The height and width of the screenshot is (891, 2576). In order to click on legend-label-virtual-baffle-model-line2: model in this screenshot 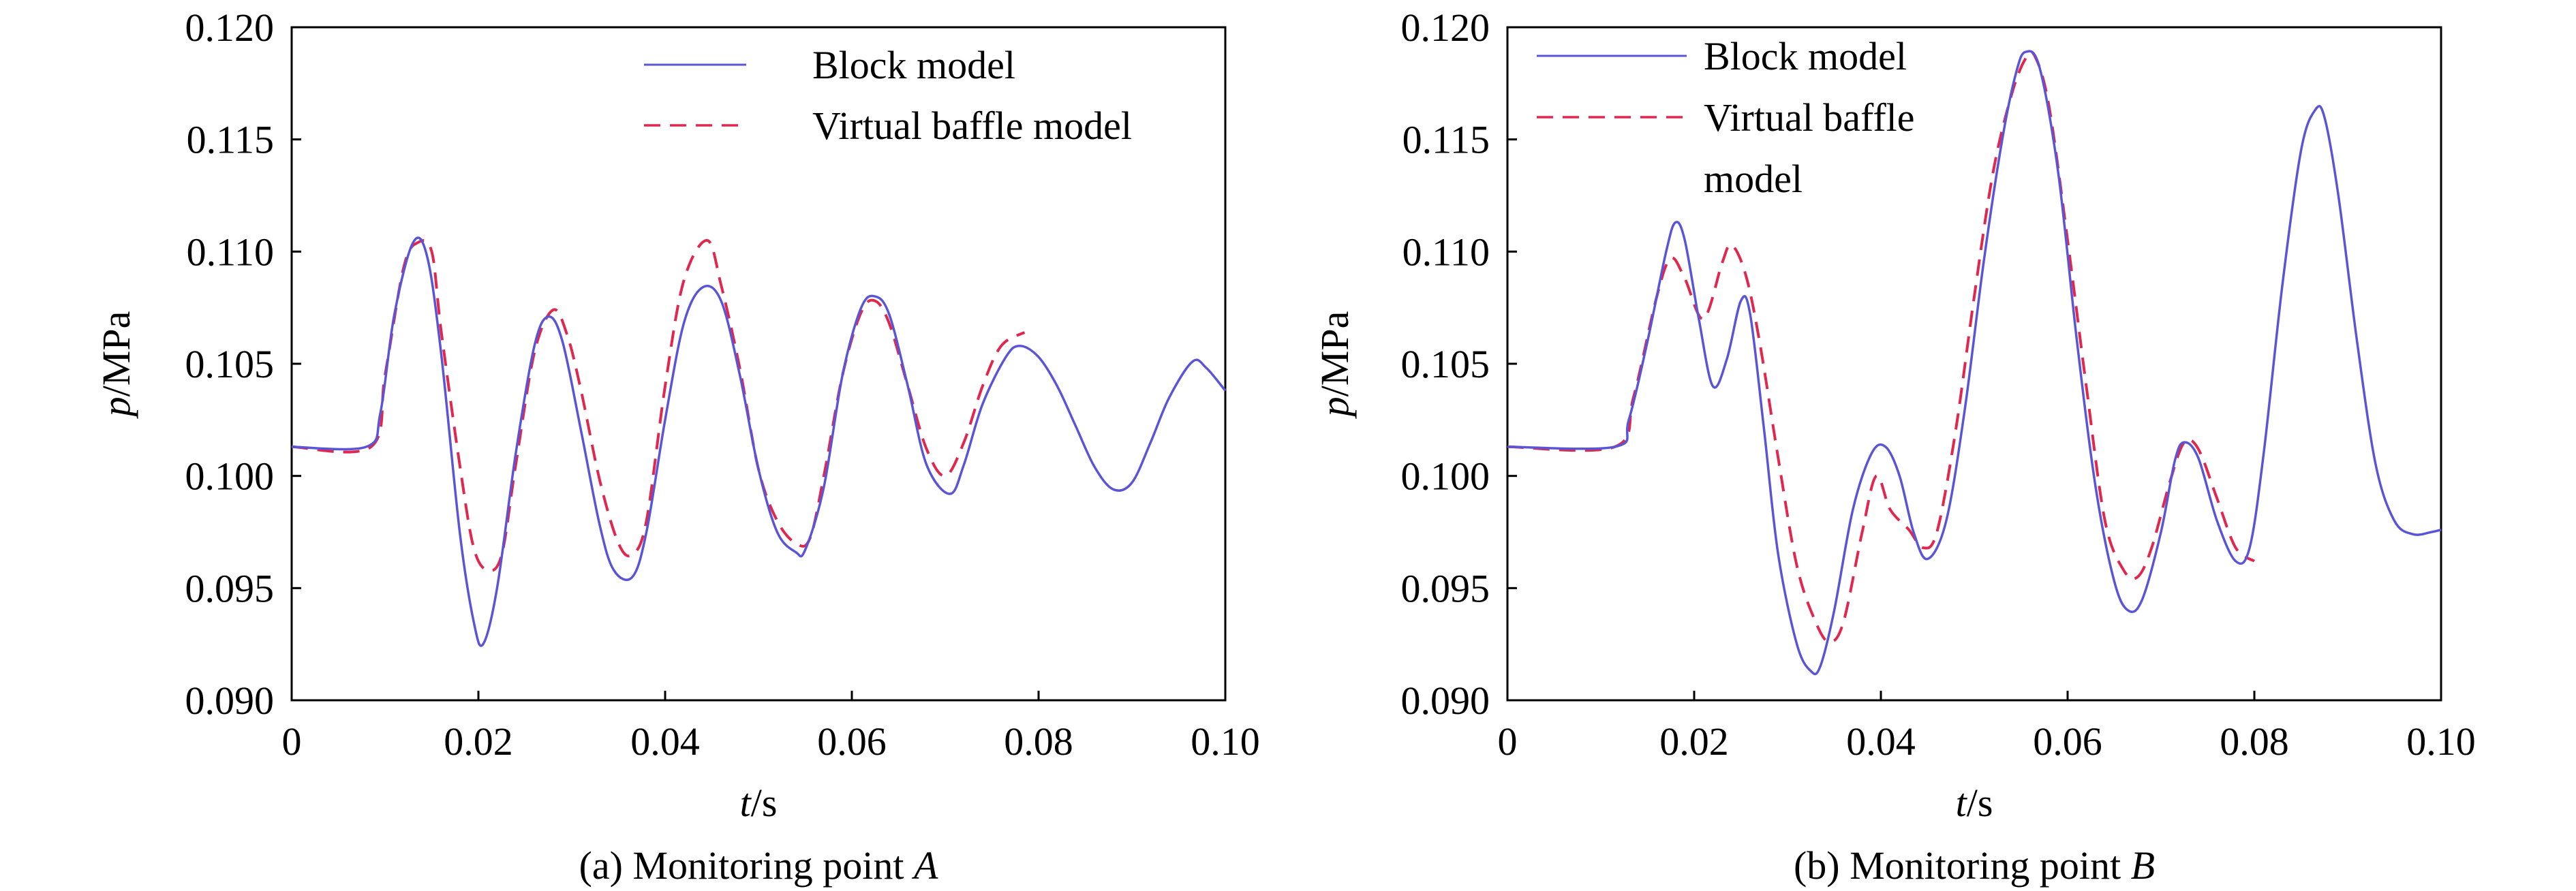, I will do `click(1753, 179)`.